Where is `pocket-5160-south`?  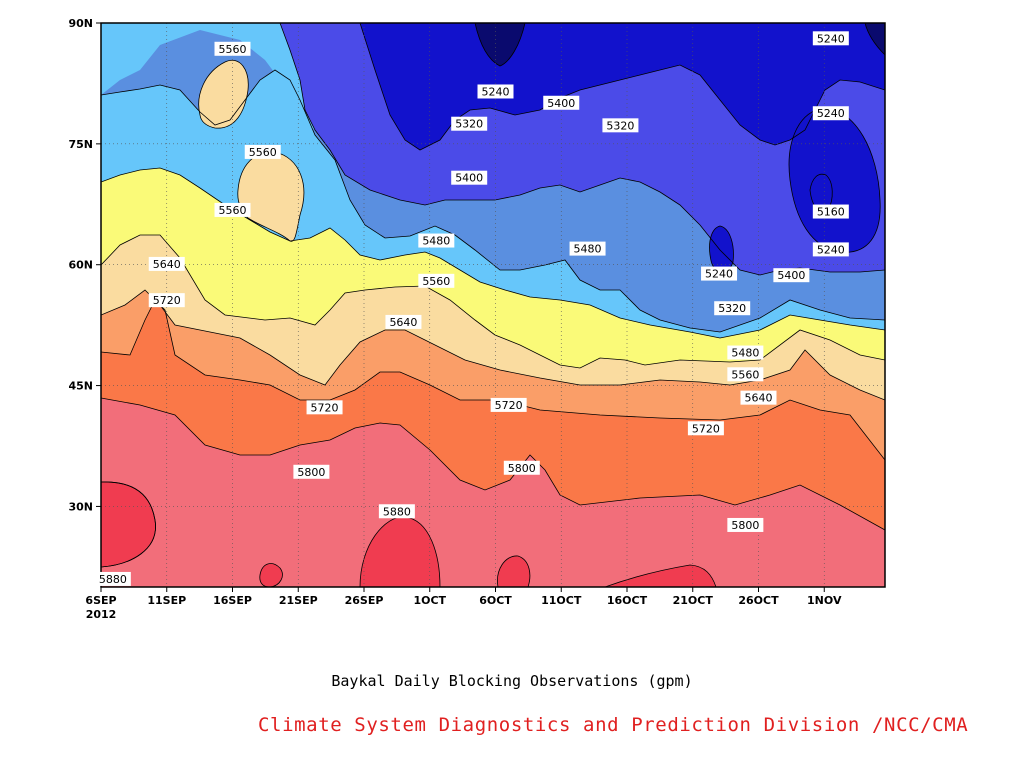 pocket-5160-south is located at coordinates (721, 249).